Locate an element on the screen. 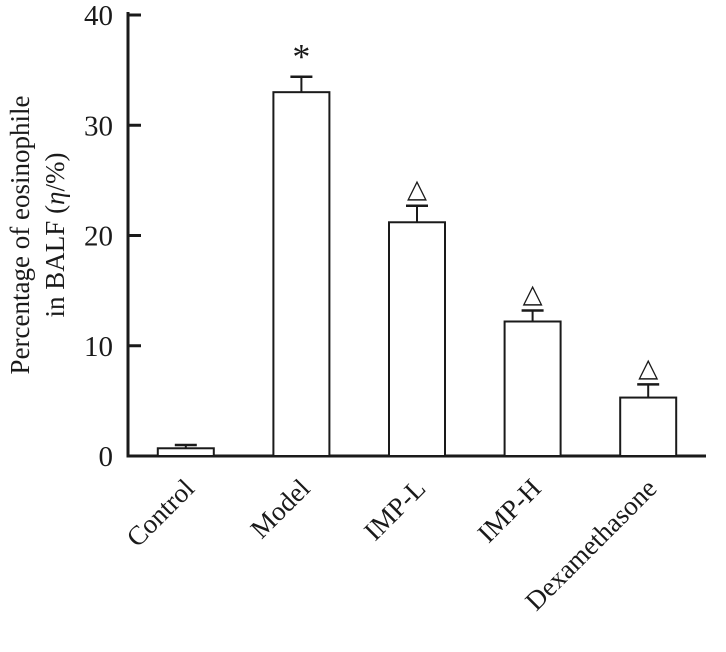 The height and width of the screenshot is (652, 726). bar-IMP-L is located at coordinates (417, 339).